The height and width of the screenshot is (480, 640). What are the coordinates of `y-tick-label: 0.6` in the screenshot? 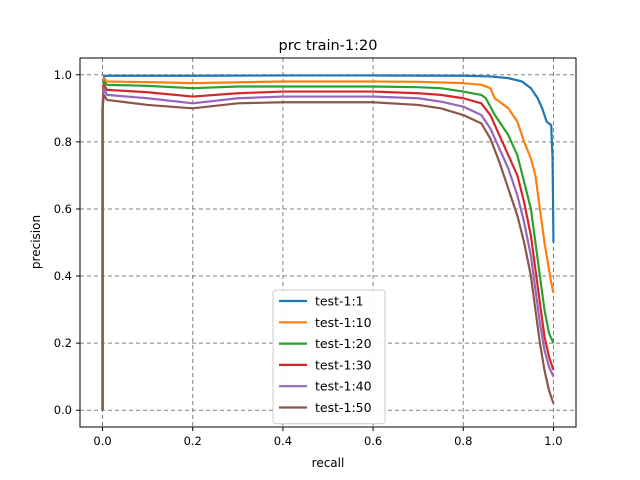 It's located at (63, 209).